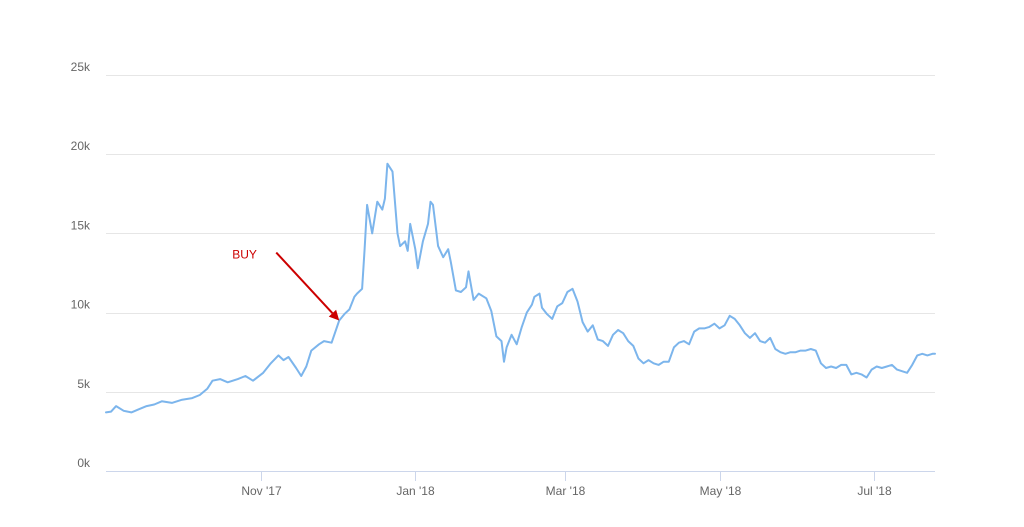 Image resolution: width=1024 pixels, height=527 pixels. Describe the element at coordinates (81, 225) in the screenshot. I see `y-tick-label: 15k` at that location.